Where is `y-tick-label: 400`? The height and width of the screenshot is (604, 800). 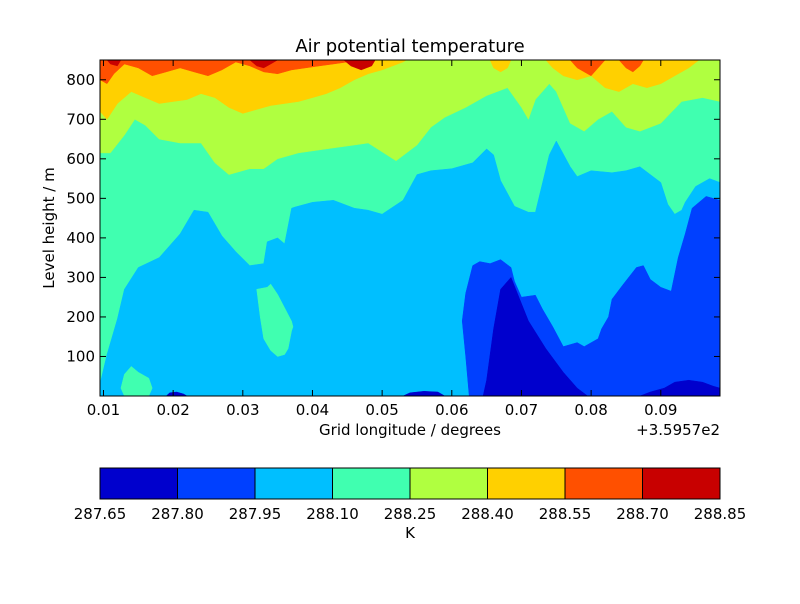 y-tick-label: 400 is located at coordinates (80, 238).